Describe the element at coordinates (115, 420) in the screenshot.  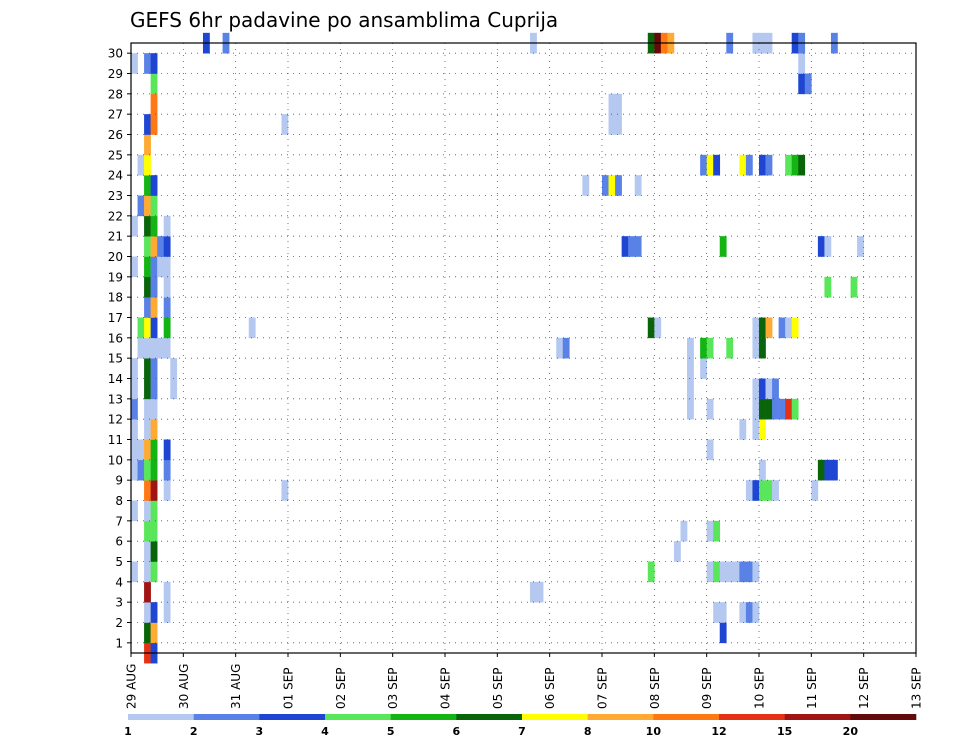
I see `y-tick-label: 12` at that location.